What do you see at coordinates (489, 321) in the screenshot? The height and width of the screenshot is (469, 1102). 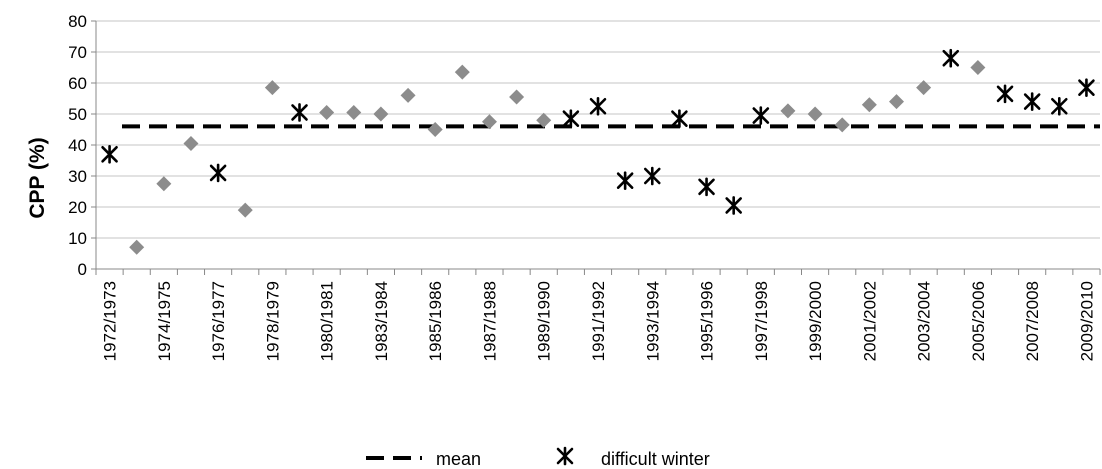 I see `x-tick-label: 1987/1988` at bounding box center [489, 321].